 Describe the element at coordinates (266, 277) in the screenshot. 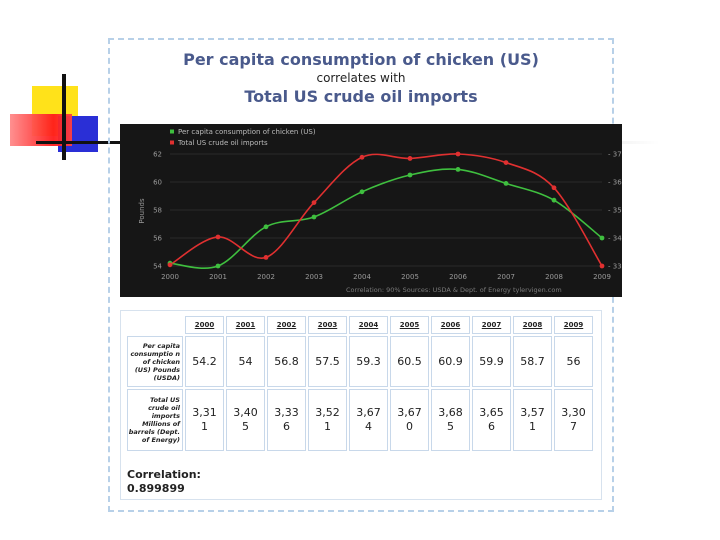

I see `x-tick-label: 2002` at that location.